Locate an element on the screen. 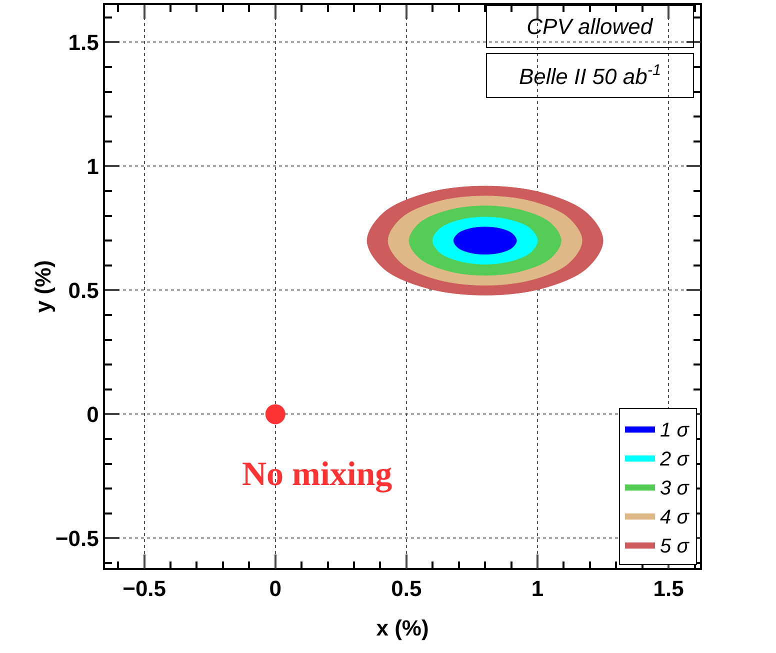 This screenshot has height=653, width=776. x-tick-label: −0.5 is located at coordinates (144, 589).